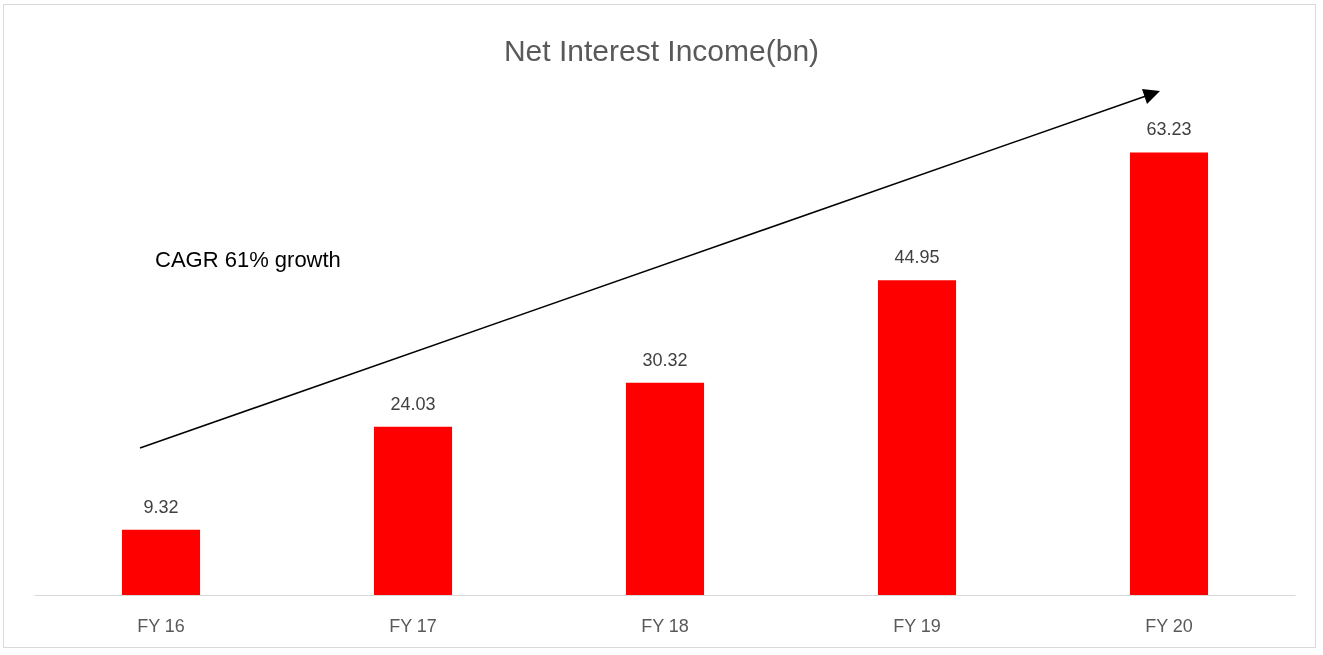 The image size is (1323, 655). Describe the element at coordinates (665, 626) in the screenshot. I see `x-tick-label: FY 18` at that location.